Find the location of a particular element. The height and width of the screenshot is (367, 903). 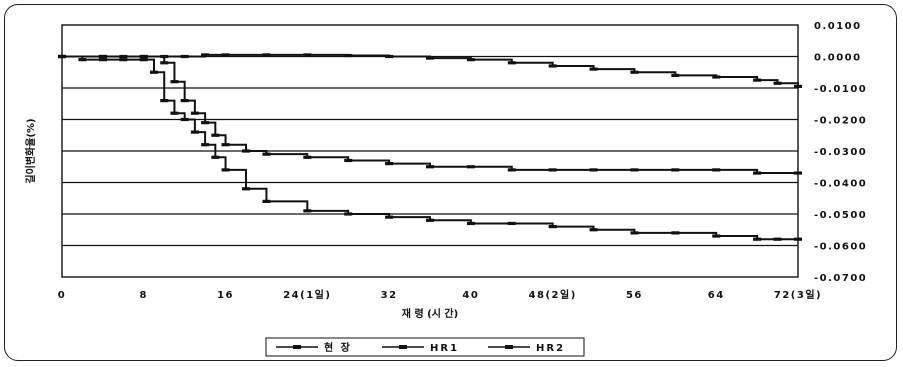

x-tick-label: 16 is located at coordinates (225, 295).